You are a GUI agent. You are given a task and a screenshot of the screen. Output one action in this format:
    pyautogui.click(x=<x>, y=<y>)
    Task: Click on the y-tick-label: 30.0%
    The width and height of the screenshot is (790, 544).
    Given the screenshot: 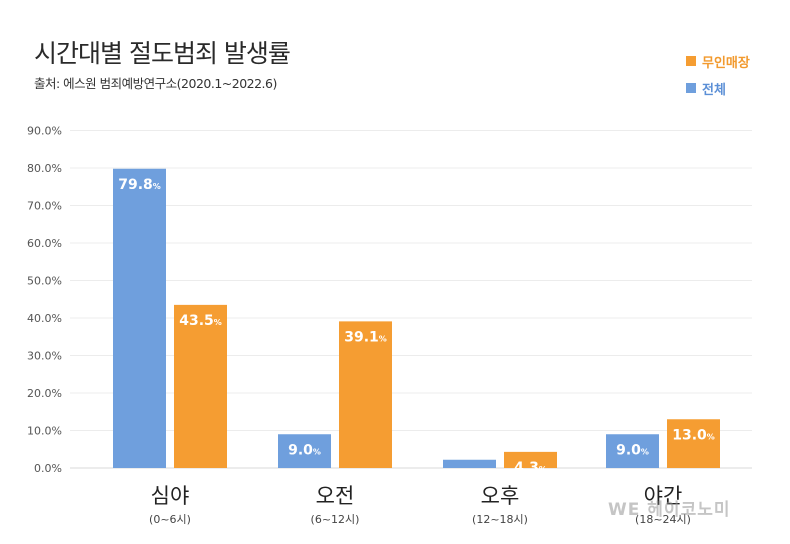 What is the action you would take?
    pyautogui.click(x=44, y=356)
    